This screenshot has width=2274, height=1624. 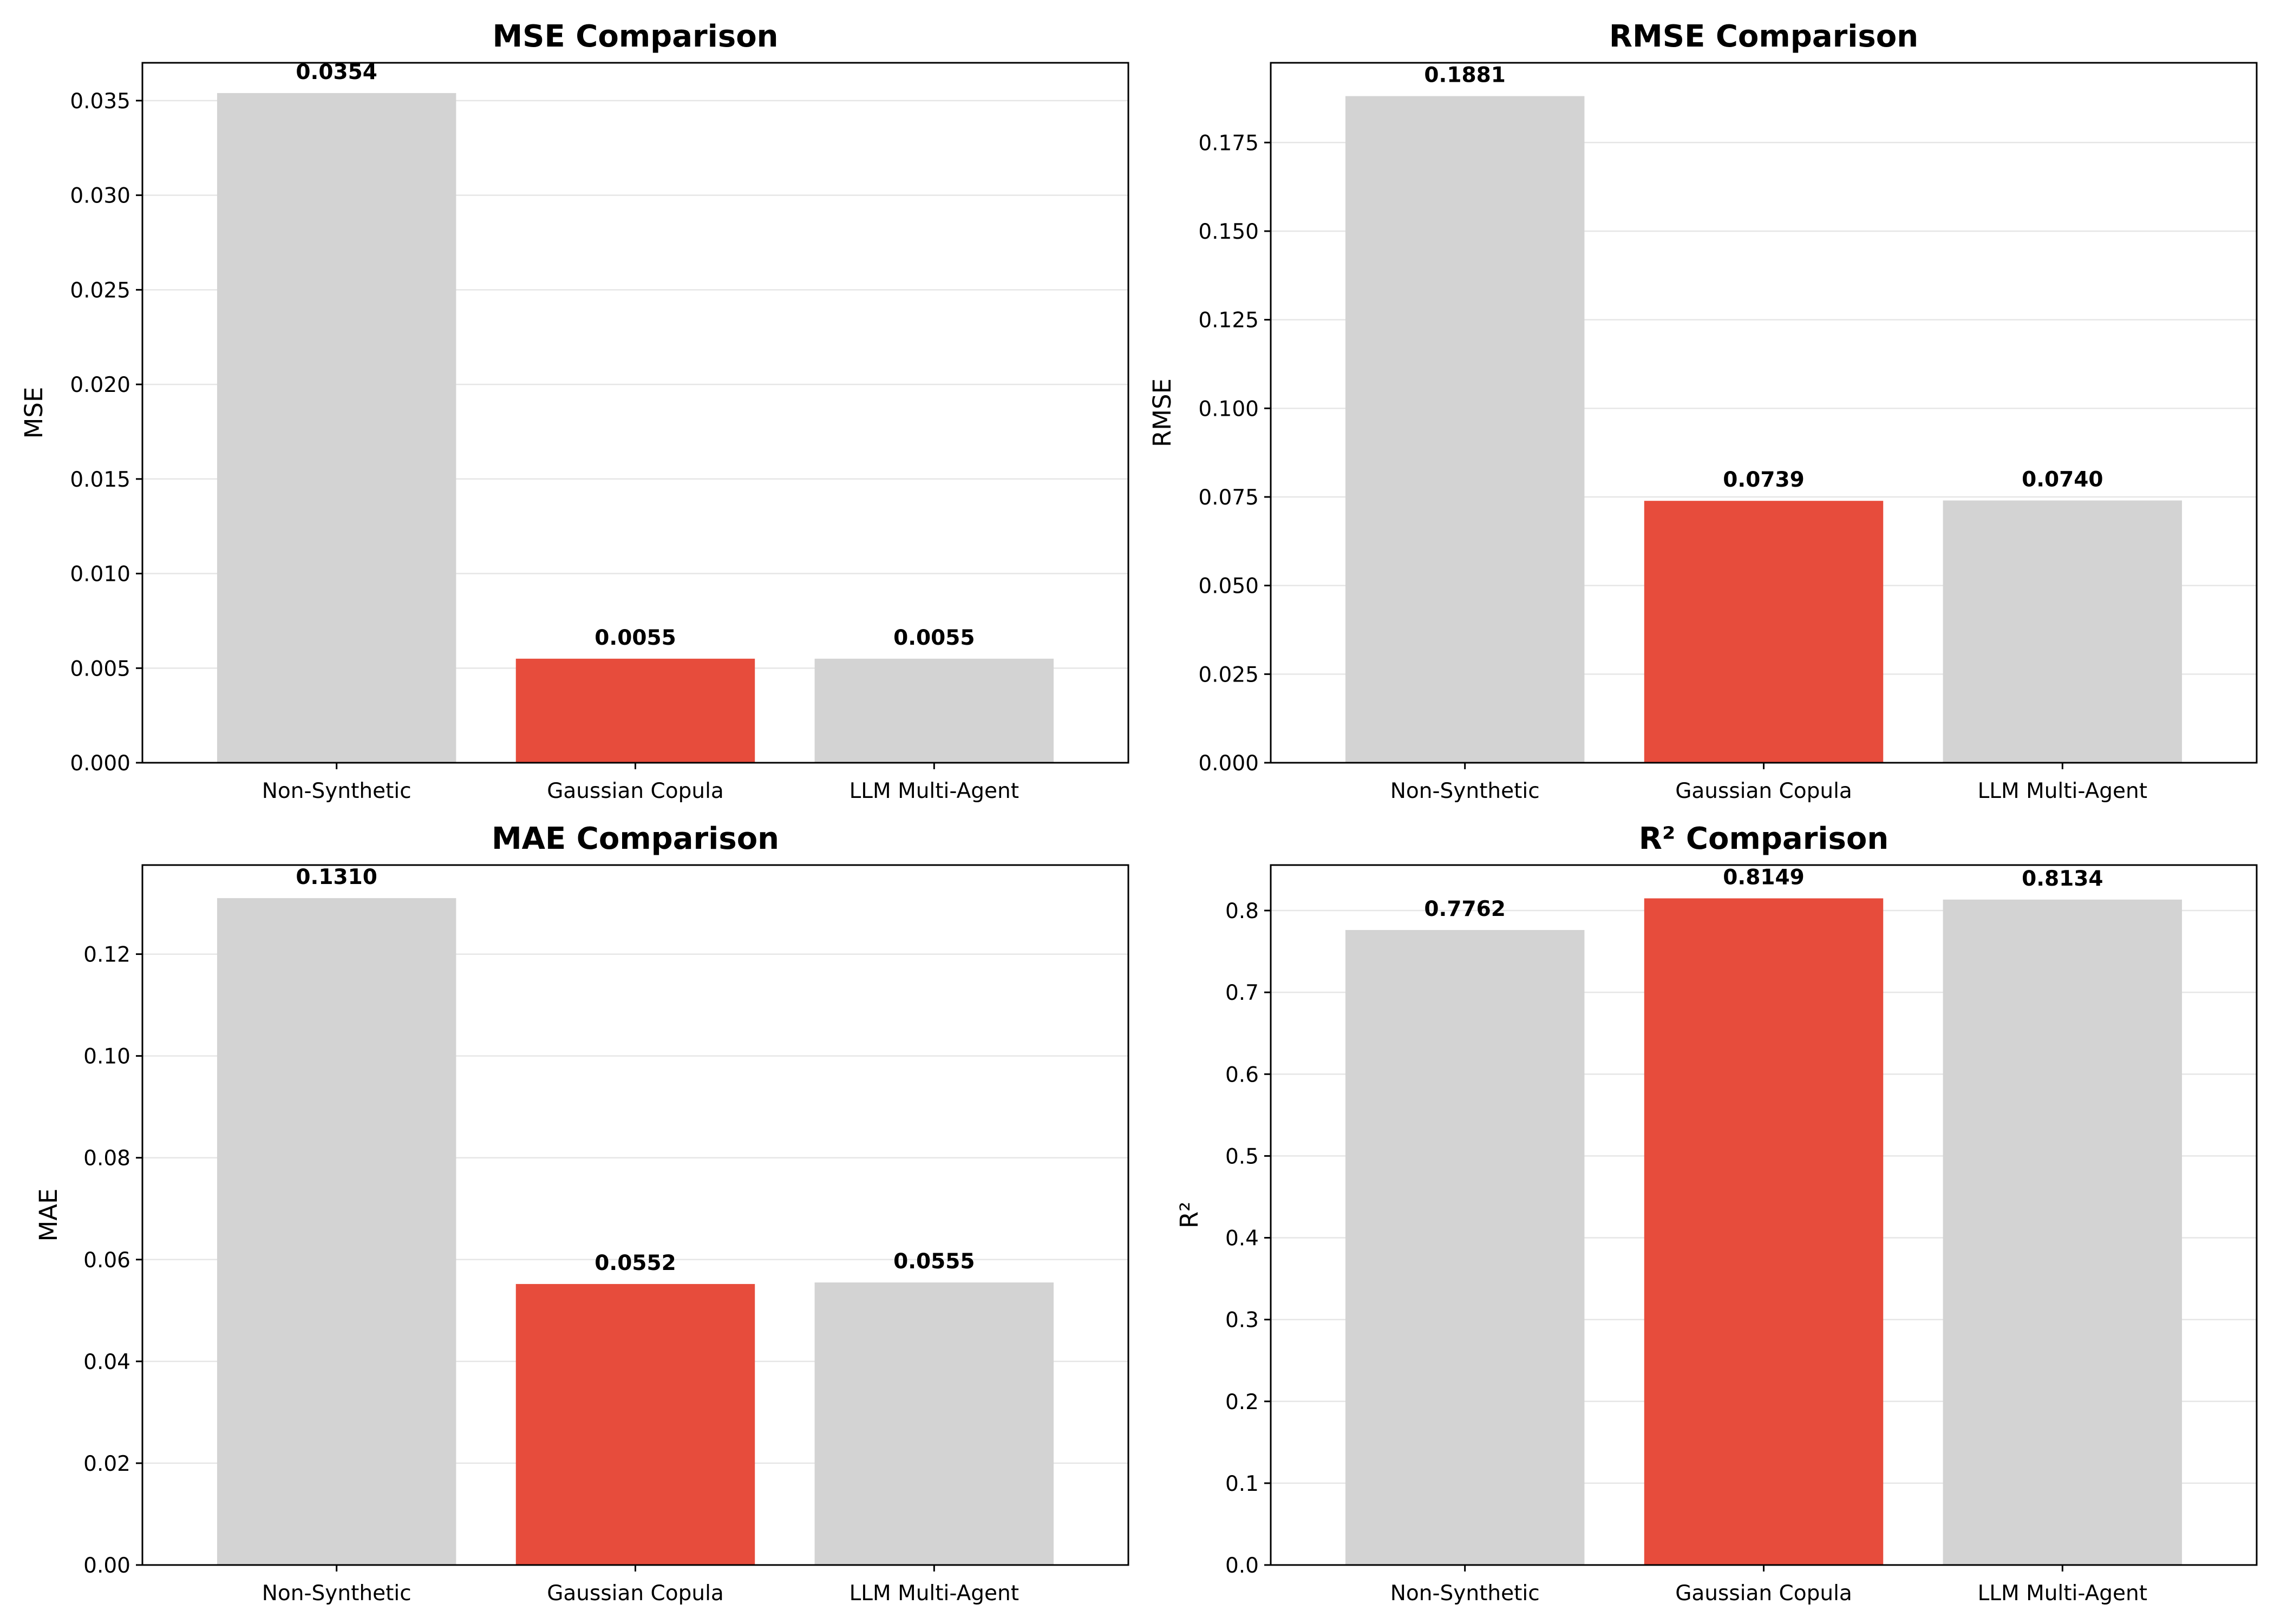 What do you see at coordinates (100, 669) in the screenshot?
I see `y-tick-label: 0.005` at bounding box center [100, 669].